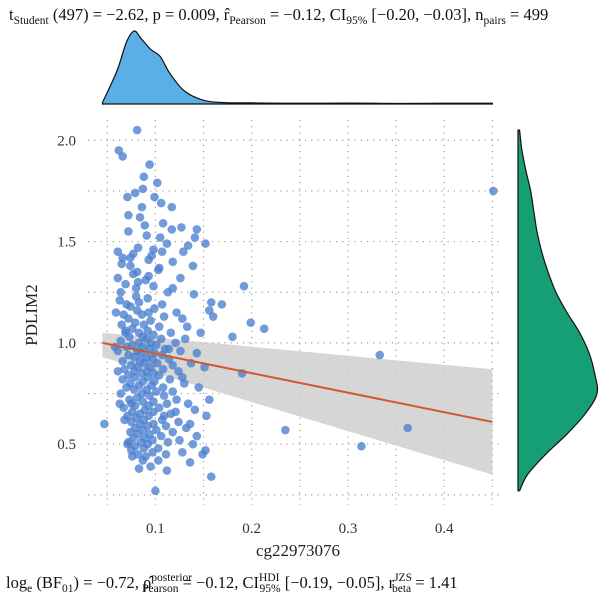  I want to click on y-axis-label: PDLIM2, so click(31, 314).